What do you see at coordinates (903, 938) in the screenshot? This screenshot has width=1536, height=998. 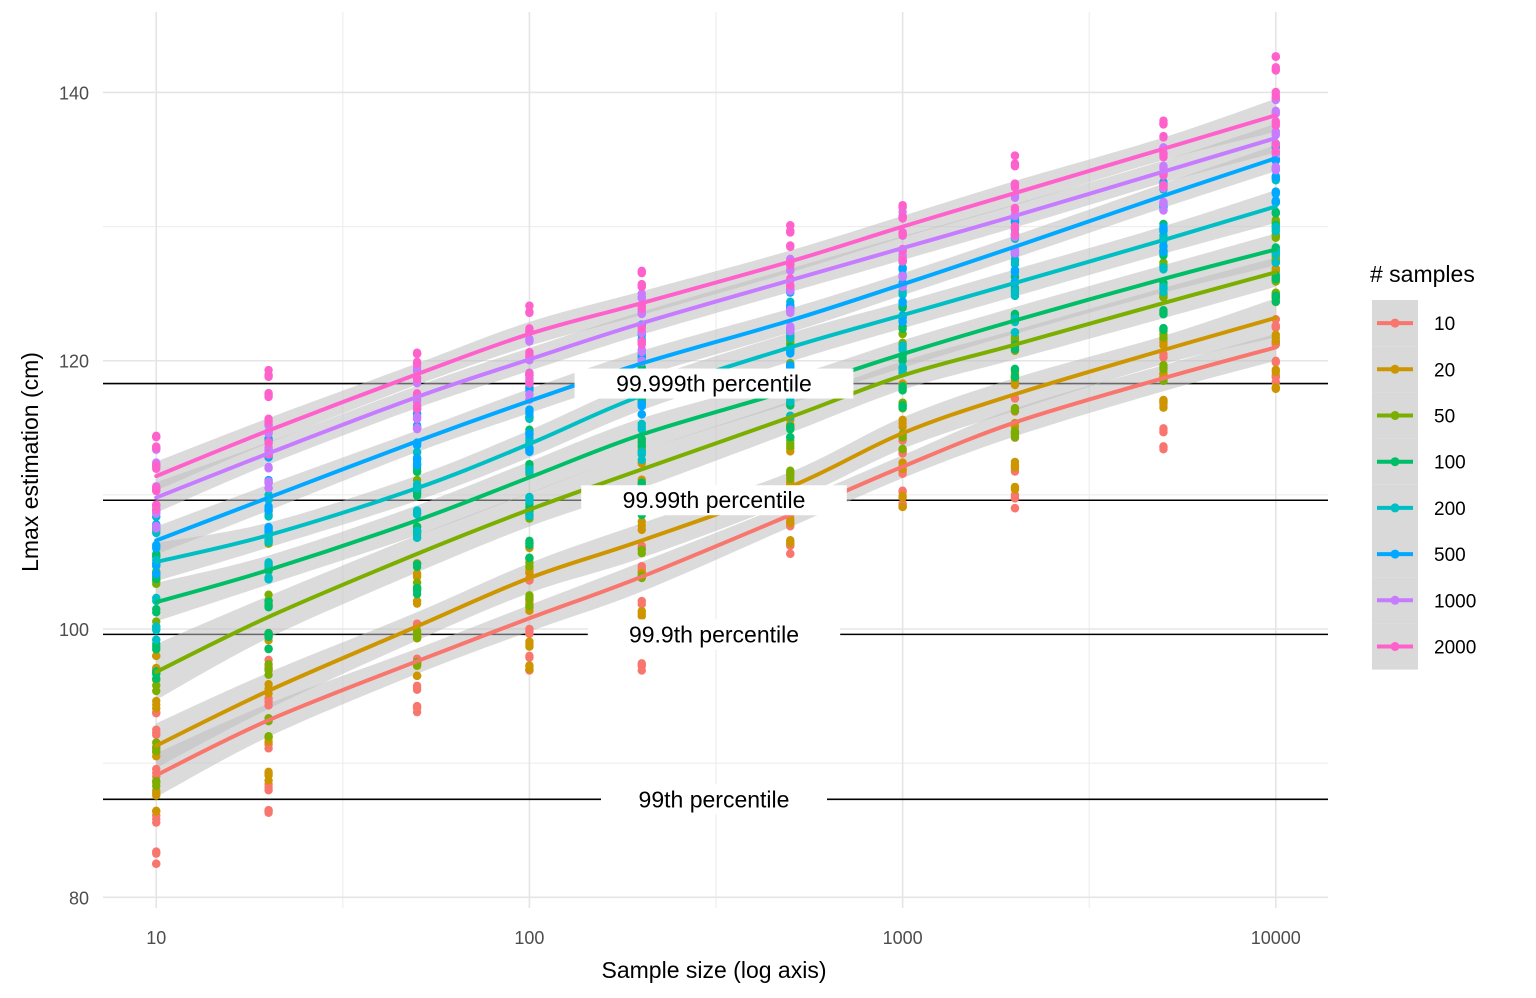 I see `x-tick-label: 1000` at bounding box center [903, 938].